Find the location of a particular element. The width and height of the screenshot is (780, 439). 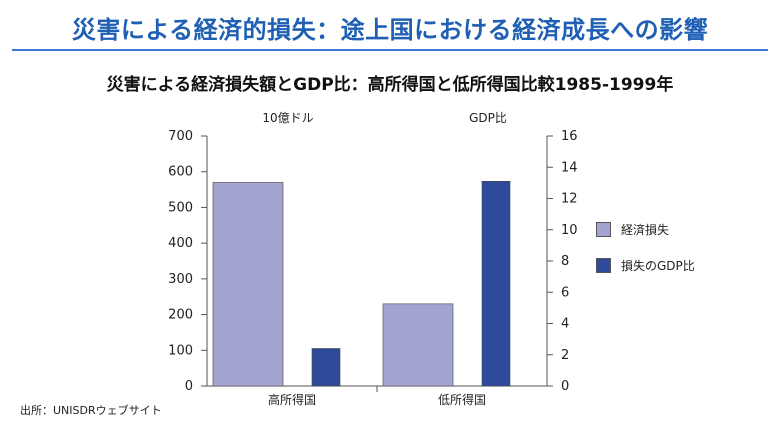

legend-item-loss: 経済損失 is located at coordinates (645, 229).